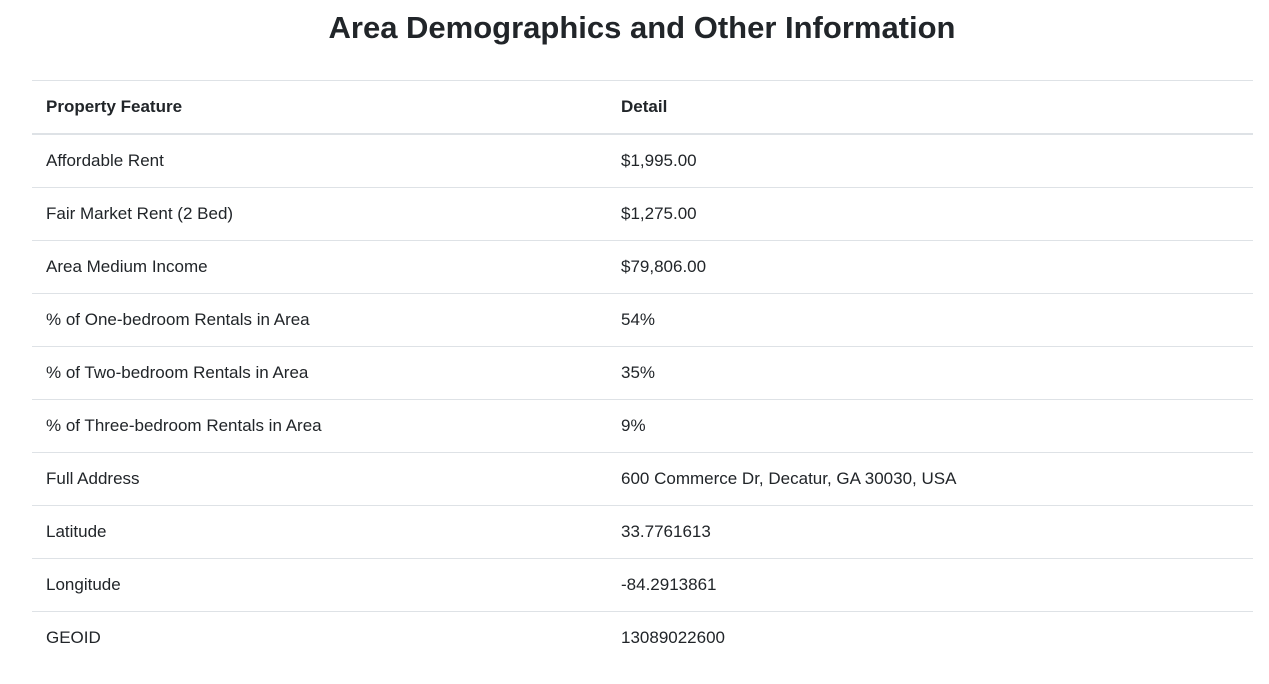  What do you see at coordinates (319, 267) in the screenshot?
I see `row-feature: Area Medium Income` at bounding box center [319, 267].